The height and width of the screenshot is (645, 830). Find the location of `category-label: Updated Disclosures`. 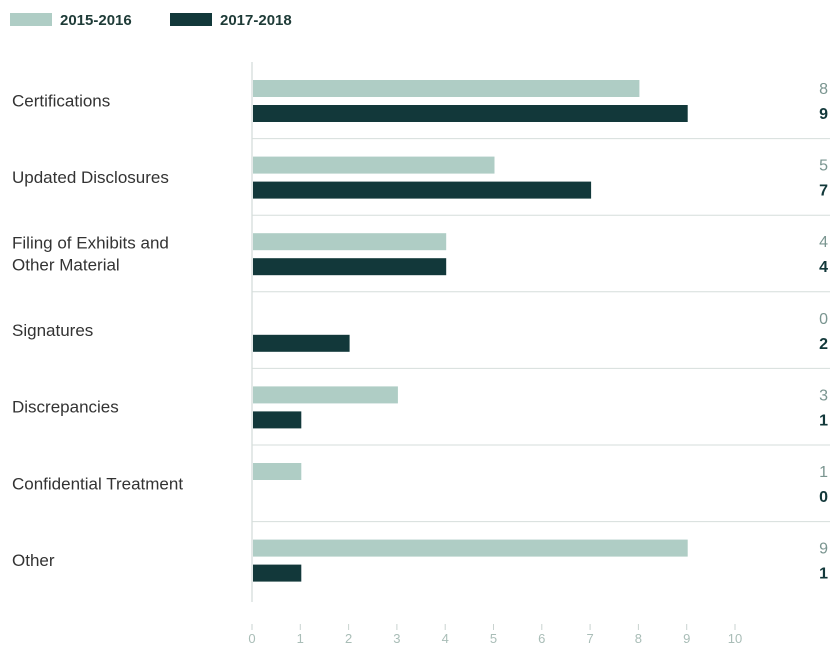

category-label: Updated Disclosures is located at coordinates (90, 177).